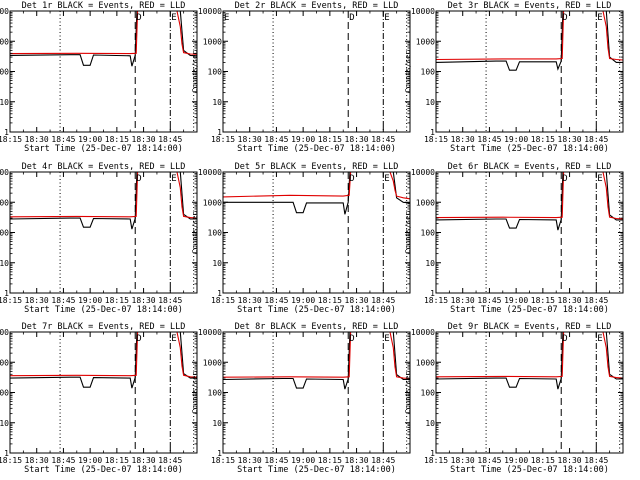  I want to click on panel-title: Det 8r BLACK = Events, RED = LLD, so click(317, 327).